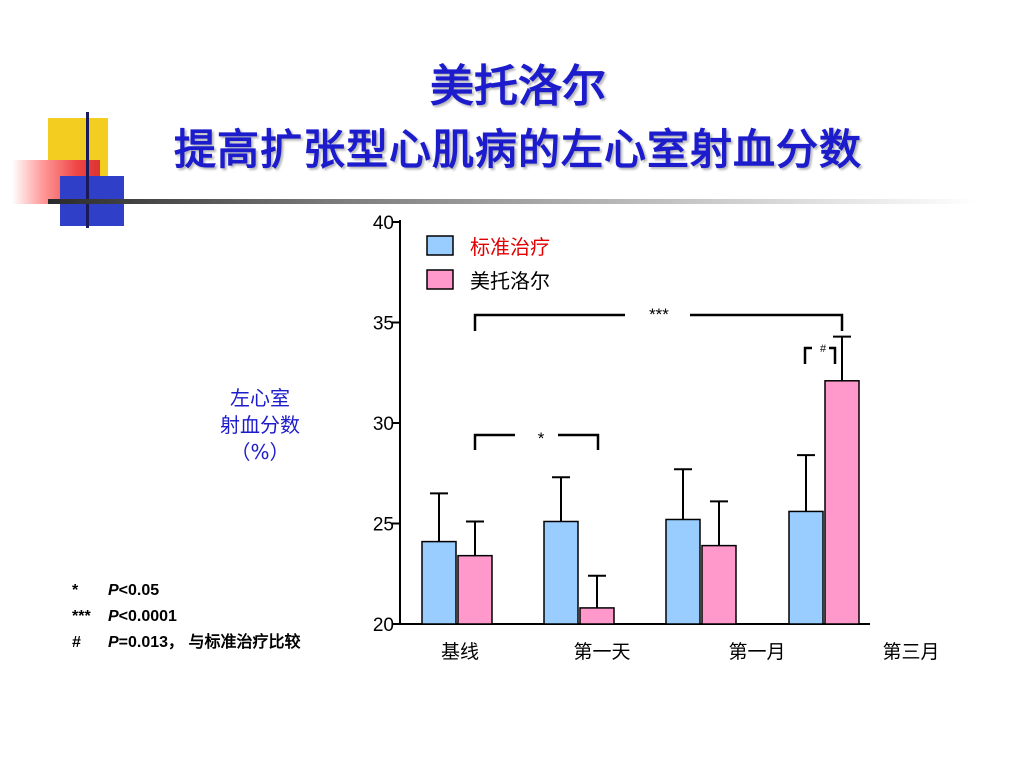  I want to click on y-axis-label: 左心室 射血分数 （%）, so click(260, 425).